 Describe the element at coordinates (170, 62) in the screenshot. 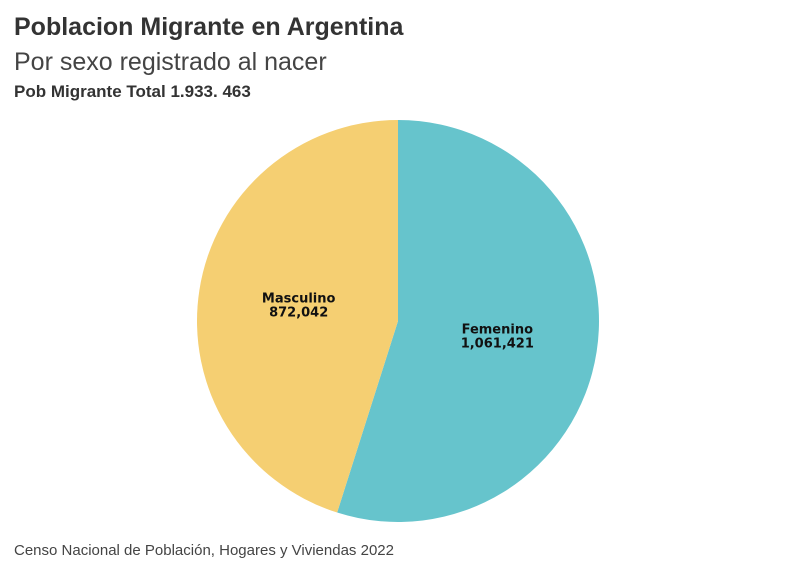

I see `chart-subtitle: Por sexo registrado al nacer` at that location.